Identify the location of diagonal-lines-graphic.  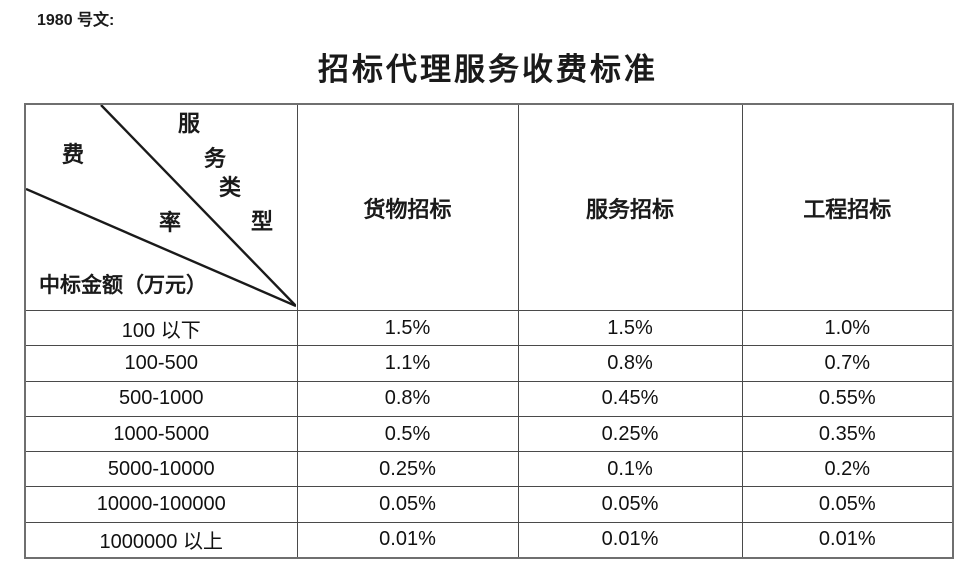
(161, 206).